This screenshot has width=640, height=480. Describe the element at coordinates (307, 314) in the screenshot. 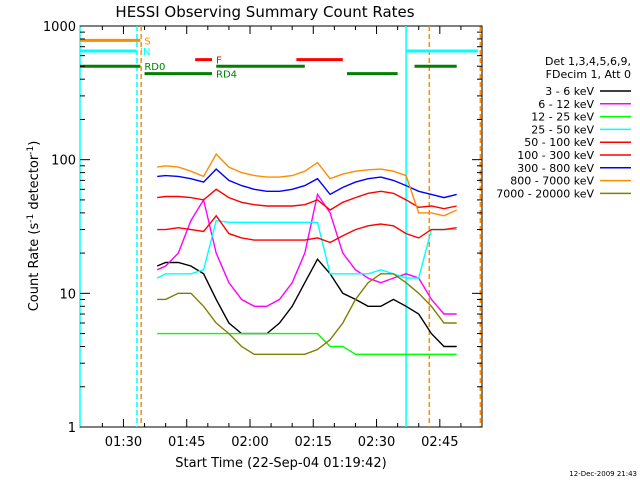

I see `series-line-7000-20000-kev` at that location.